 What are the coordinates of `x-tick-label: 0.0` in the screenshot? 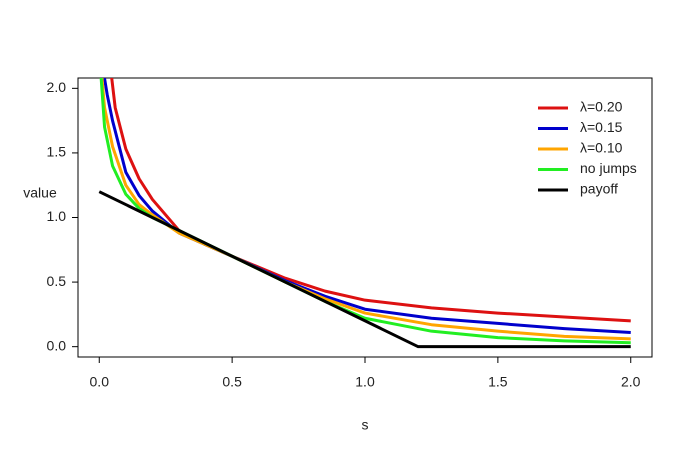 It's located at (100, 382).